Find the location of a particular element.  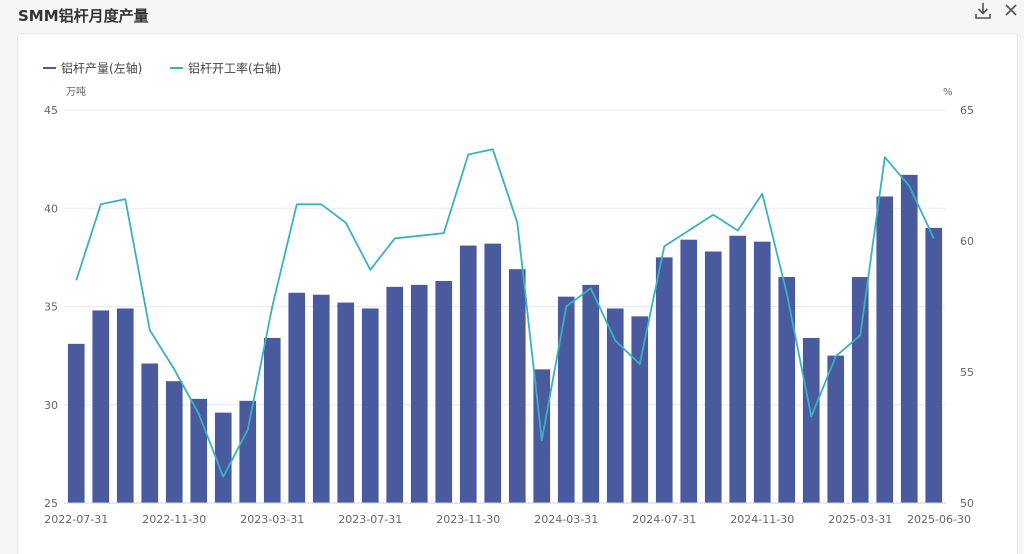

x-axis-tick-label: 2022-11-30 is located at coordinates (174, 519).